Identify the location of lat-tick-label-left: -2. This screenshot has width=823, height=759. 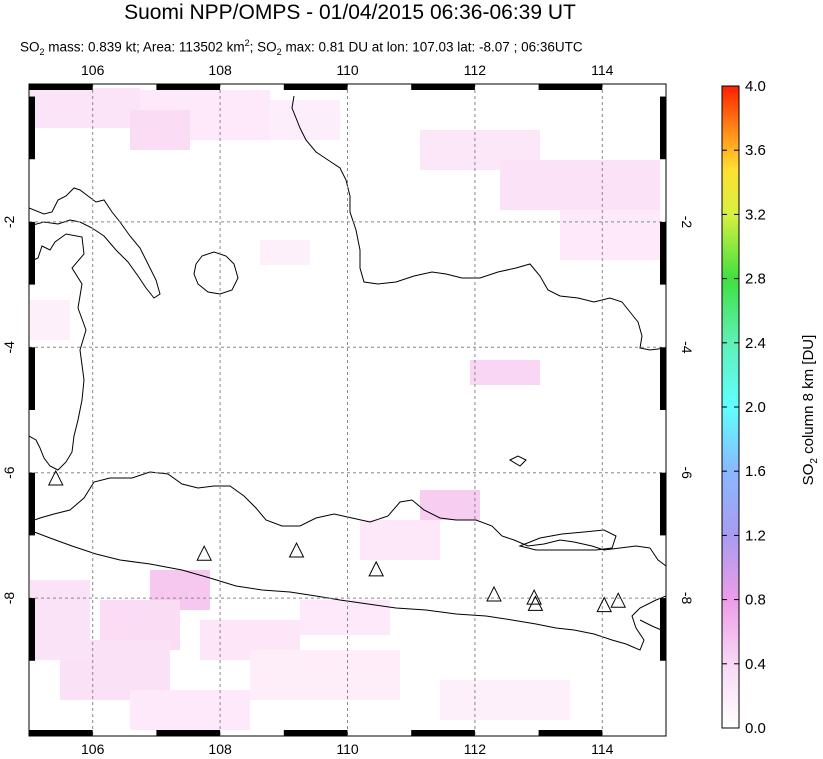
(9, 221).